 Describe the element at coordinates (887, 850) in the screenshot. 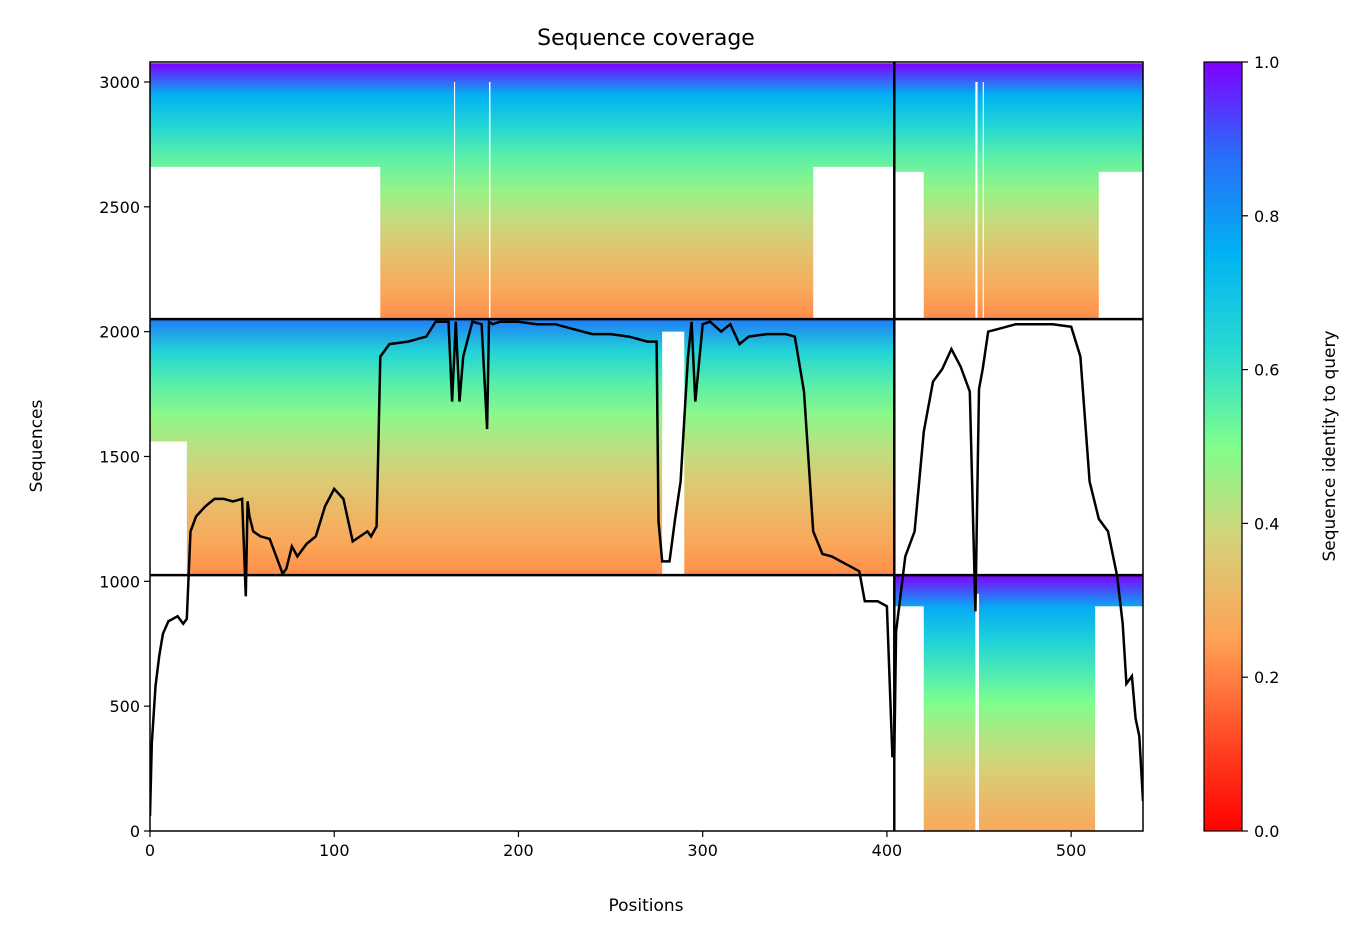

I see `x-tick-label: 400` at that location.